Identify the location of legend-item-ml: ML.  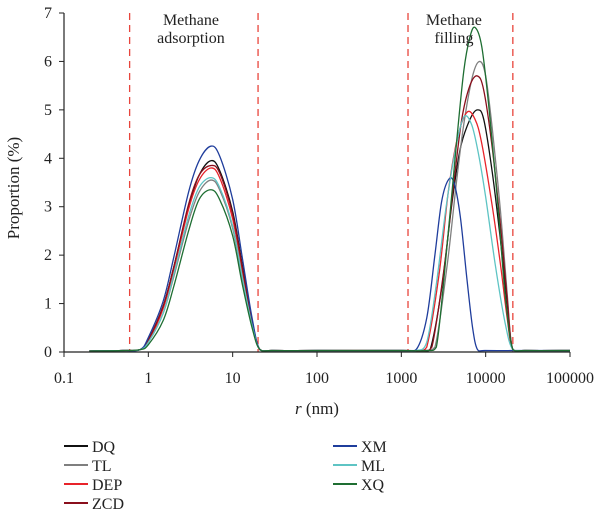
(359, 466).